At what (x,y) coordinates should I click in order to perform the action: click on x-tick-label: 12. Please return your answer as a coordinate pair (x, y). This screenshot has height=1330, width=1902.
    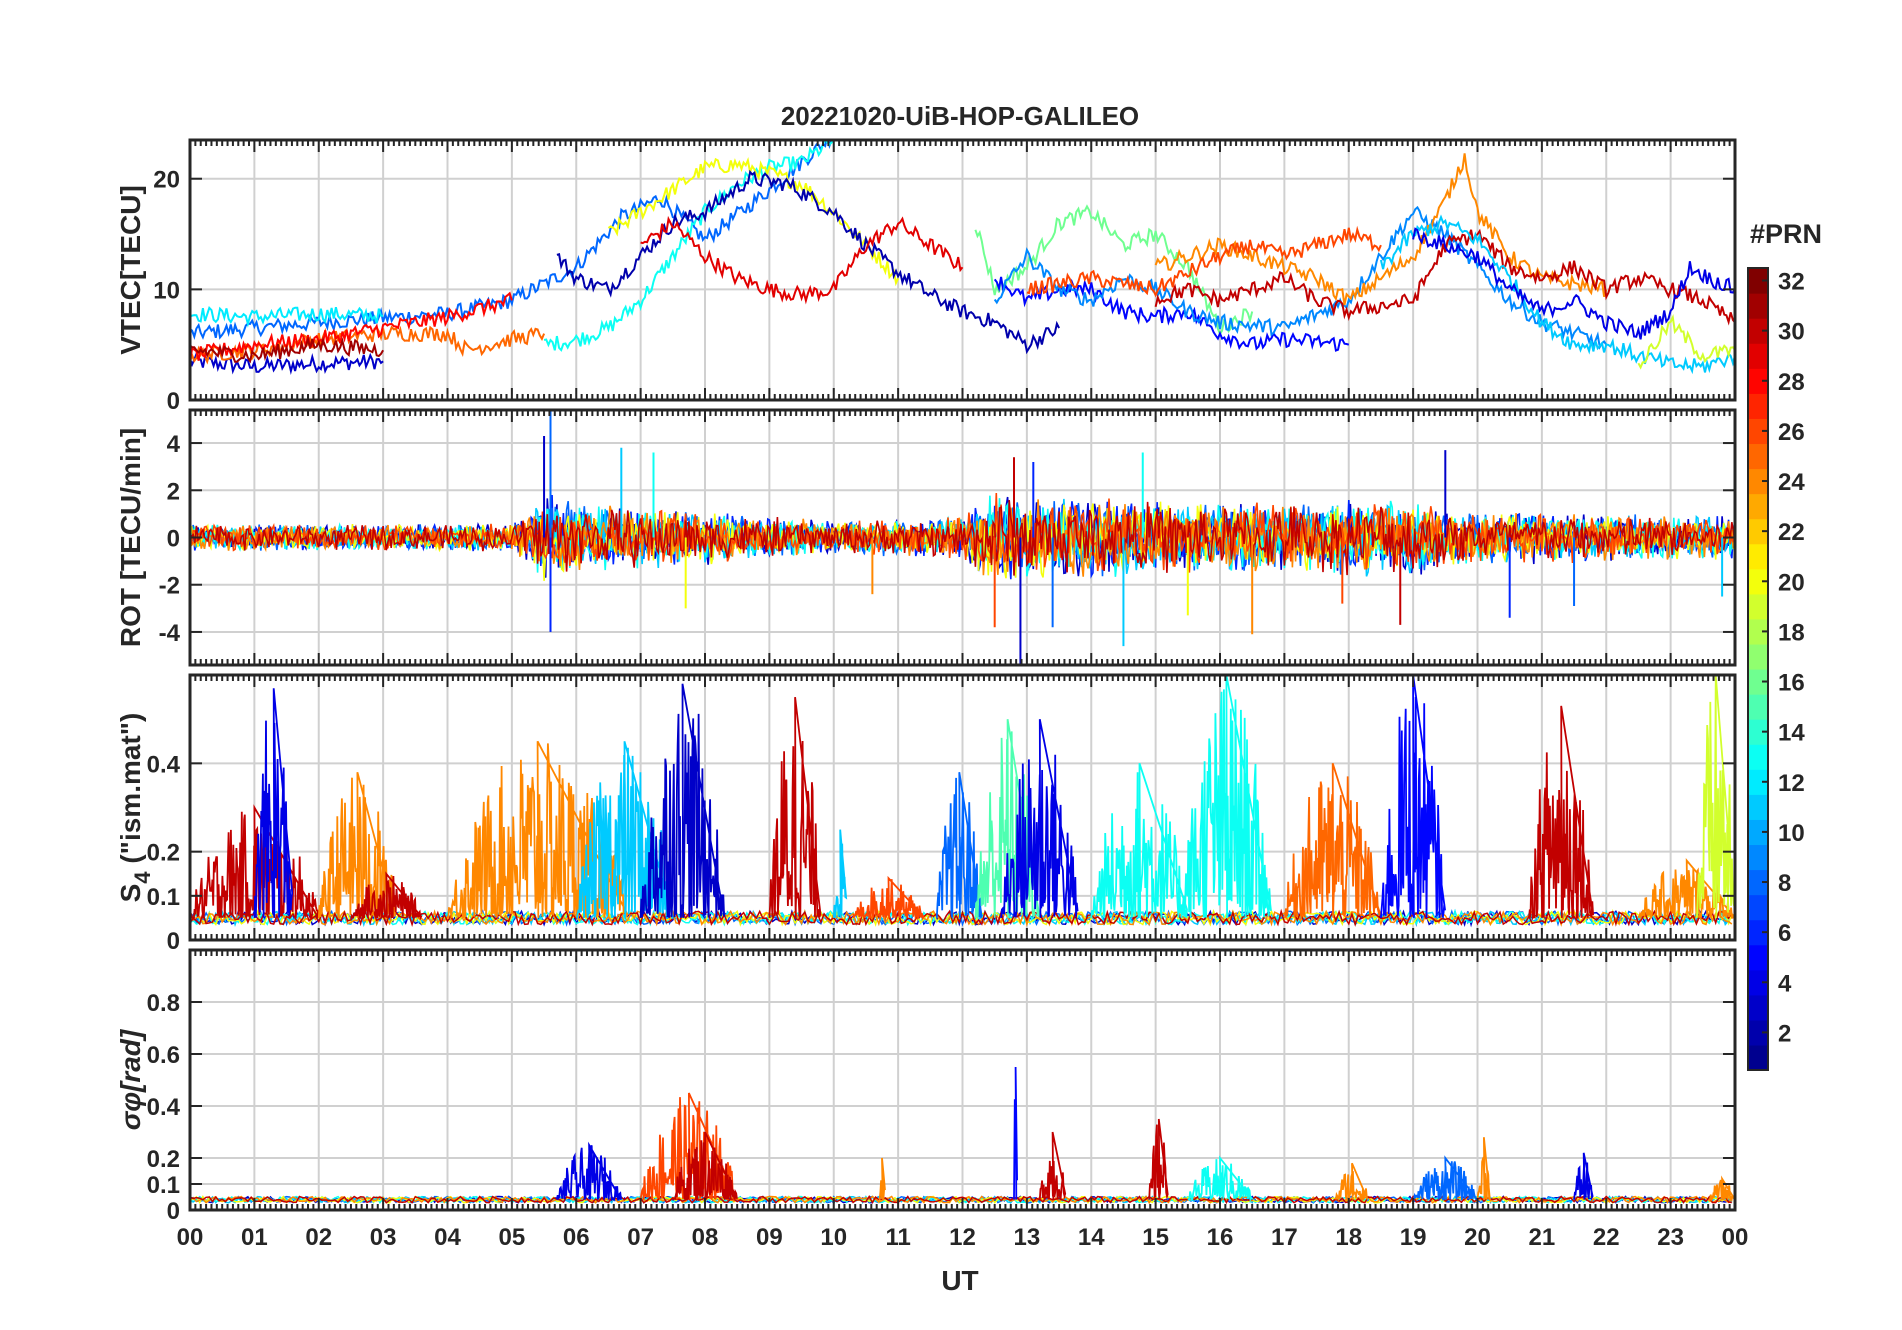
    Looking at the image, I should click on (962, 1237).